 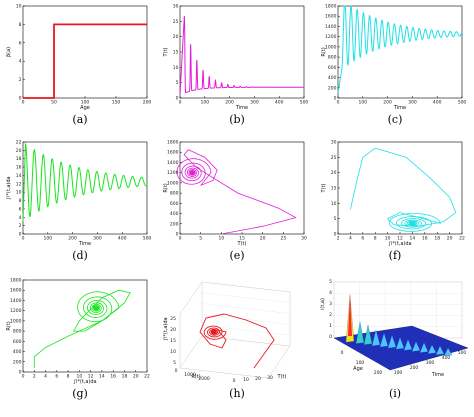 What do you see at coordinates (330, 337) in the screenshot?
I see `z-tick-label: 0` at bounding box center [330, 337].